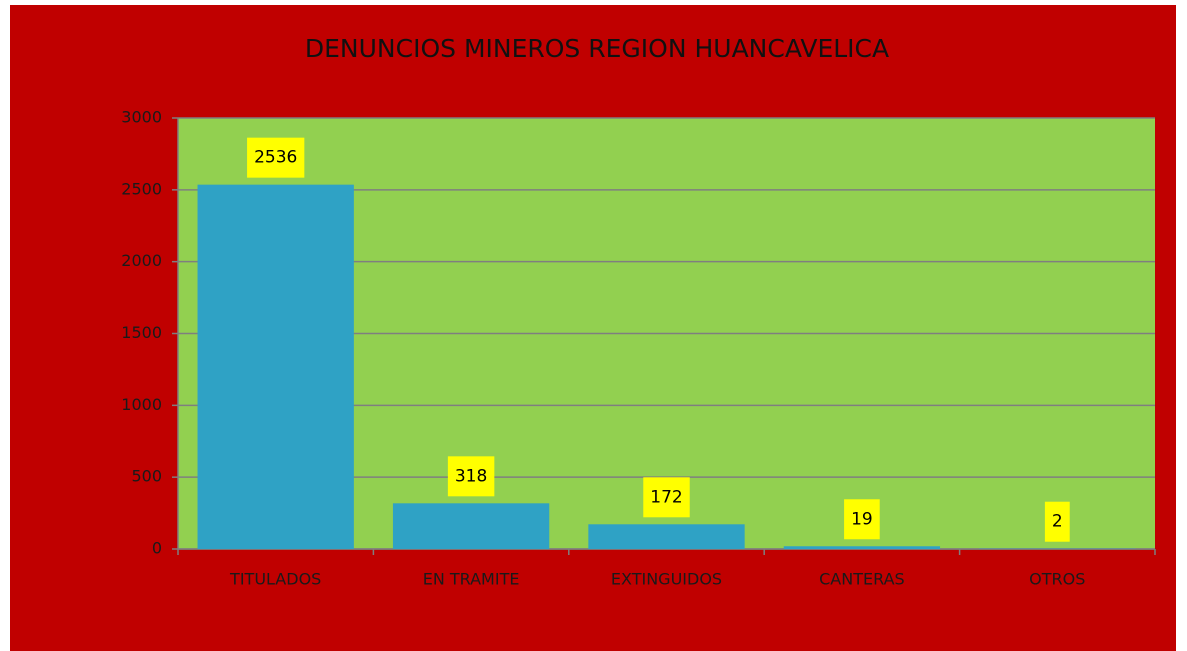  What do you see at coordinates (666, 579) in the screenshot?
I see `x-tick-label: EXTINGUIDOS` at bounding box center [666, 579].